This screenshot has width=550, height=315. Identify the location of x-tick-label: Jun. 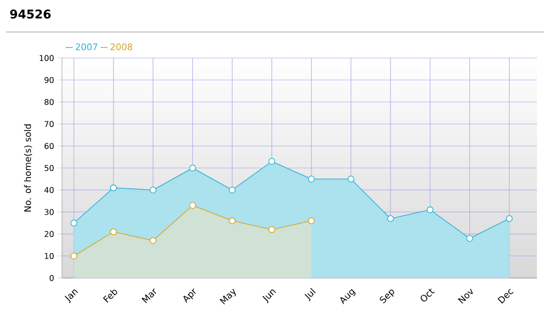
(269, 297).